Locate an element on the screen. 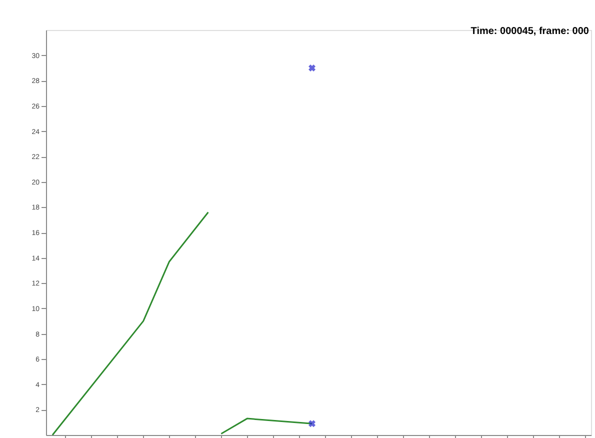  line-series is located at coordinates (130, 324).